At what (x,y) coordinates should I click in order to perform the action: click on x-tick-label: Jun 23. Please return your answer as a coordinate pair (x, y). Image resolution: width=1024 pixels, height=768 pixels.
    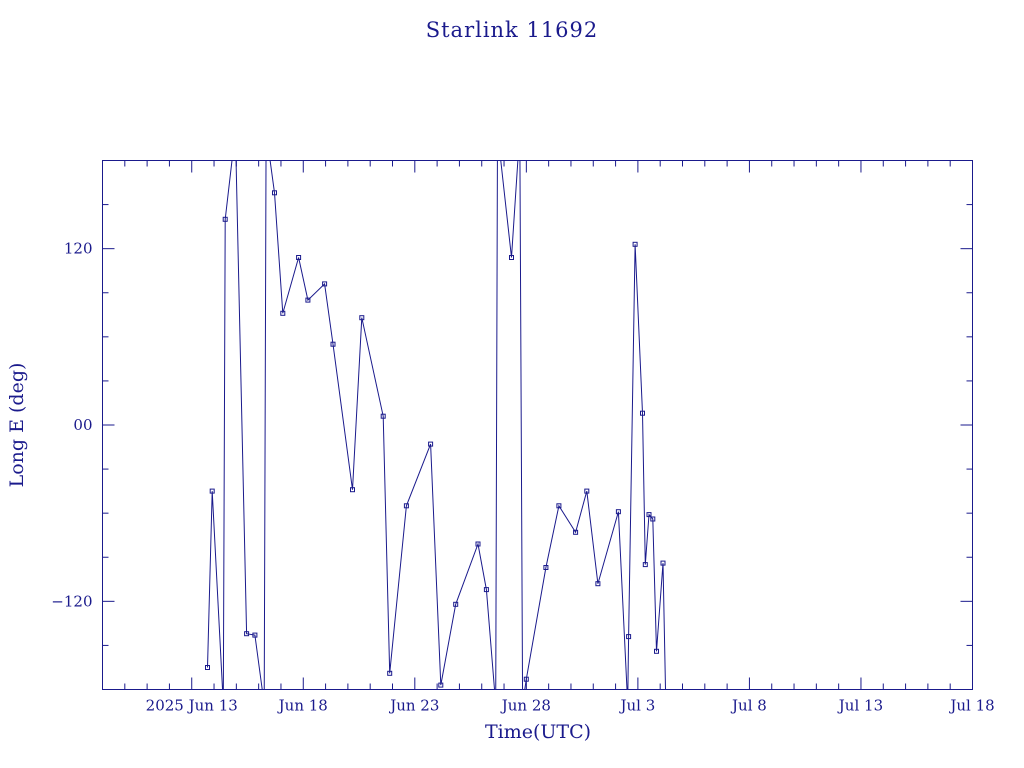
    Looking at the image, I should click on (413, 706).